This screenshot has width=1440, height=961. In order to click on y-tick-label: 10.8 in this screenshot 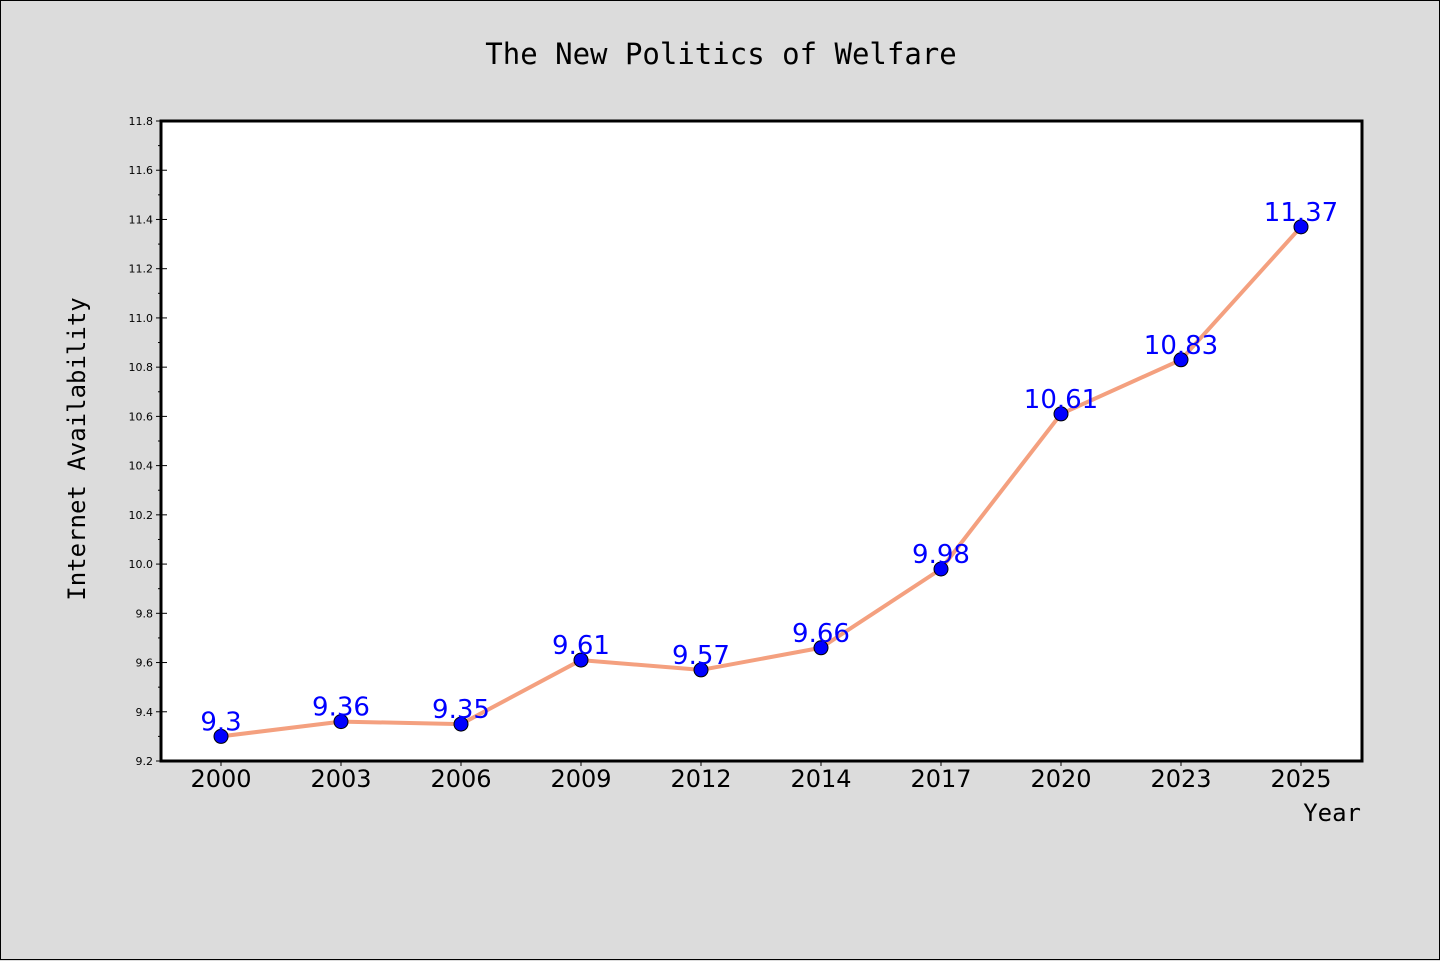, I will do `click(141, 367)`.